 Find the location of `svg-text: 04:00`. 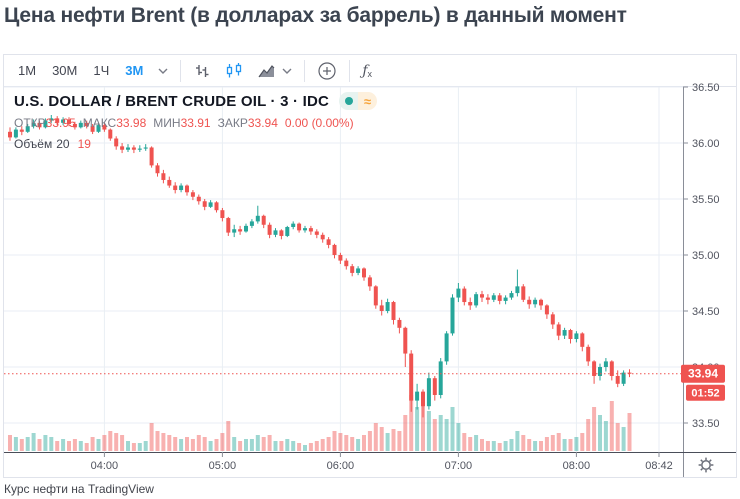

svg-text: 04:00 is located at coordinates (105, 466).